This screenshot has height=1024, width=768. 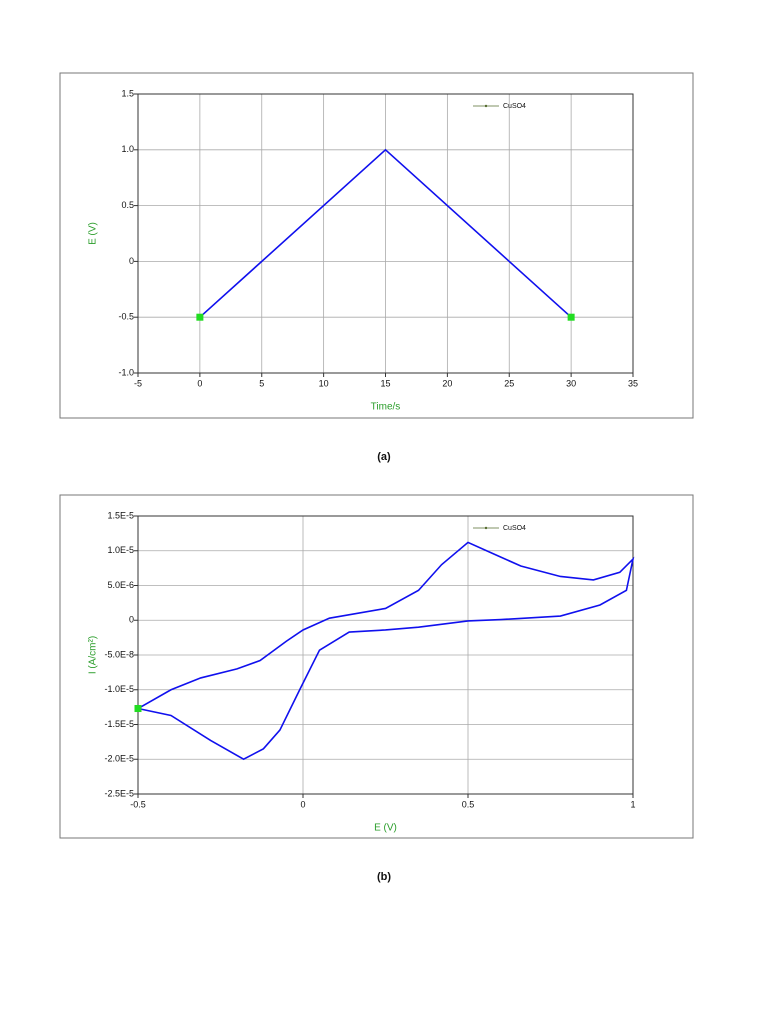 I want to click on x-tick-label: -0.5, so click(x=138, y=804).